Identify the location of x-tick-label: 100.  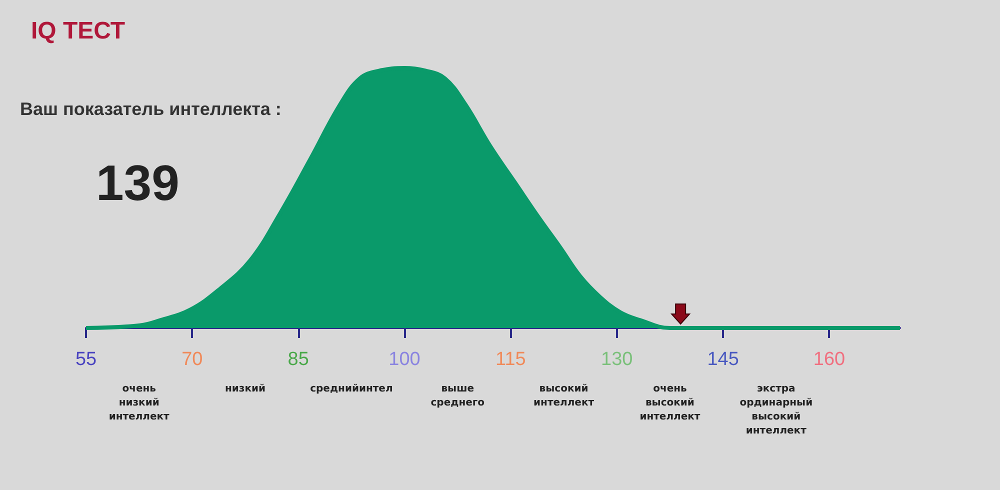
(404, 359).